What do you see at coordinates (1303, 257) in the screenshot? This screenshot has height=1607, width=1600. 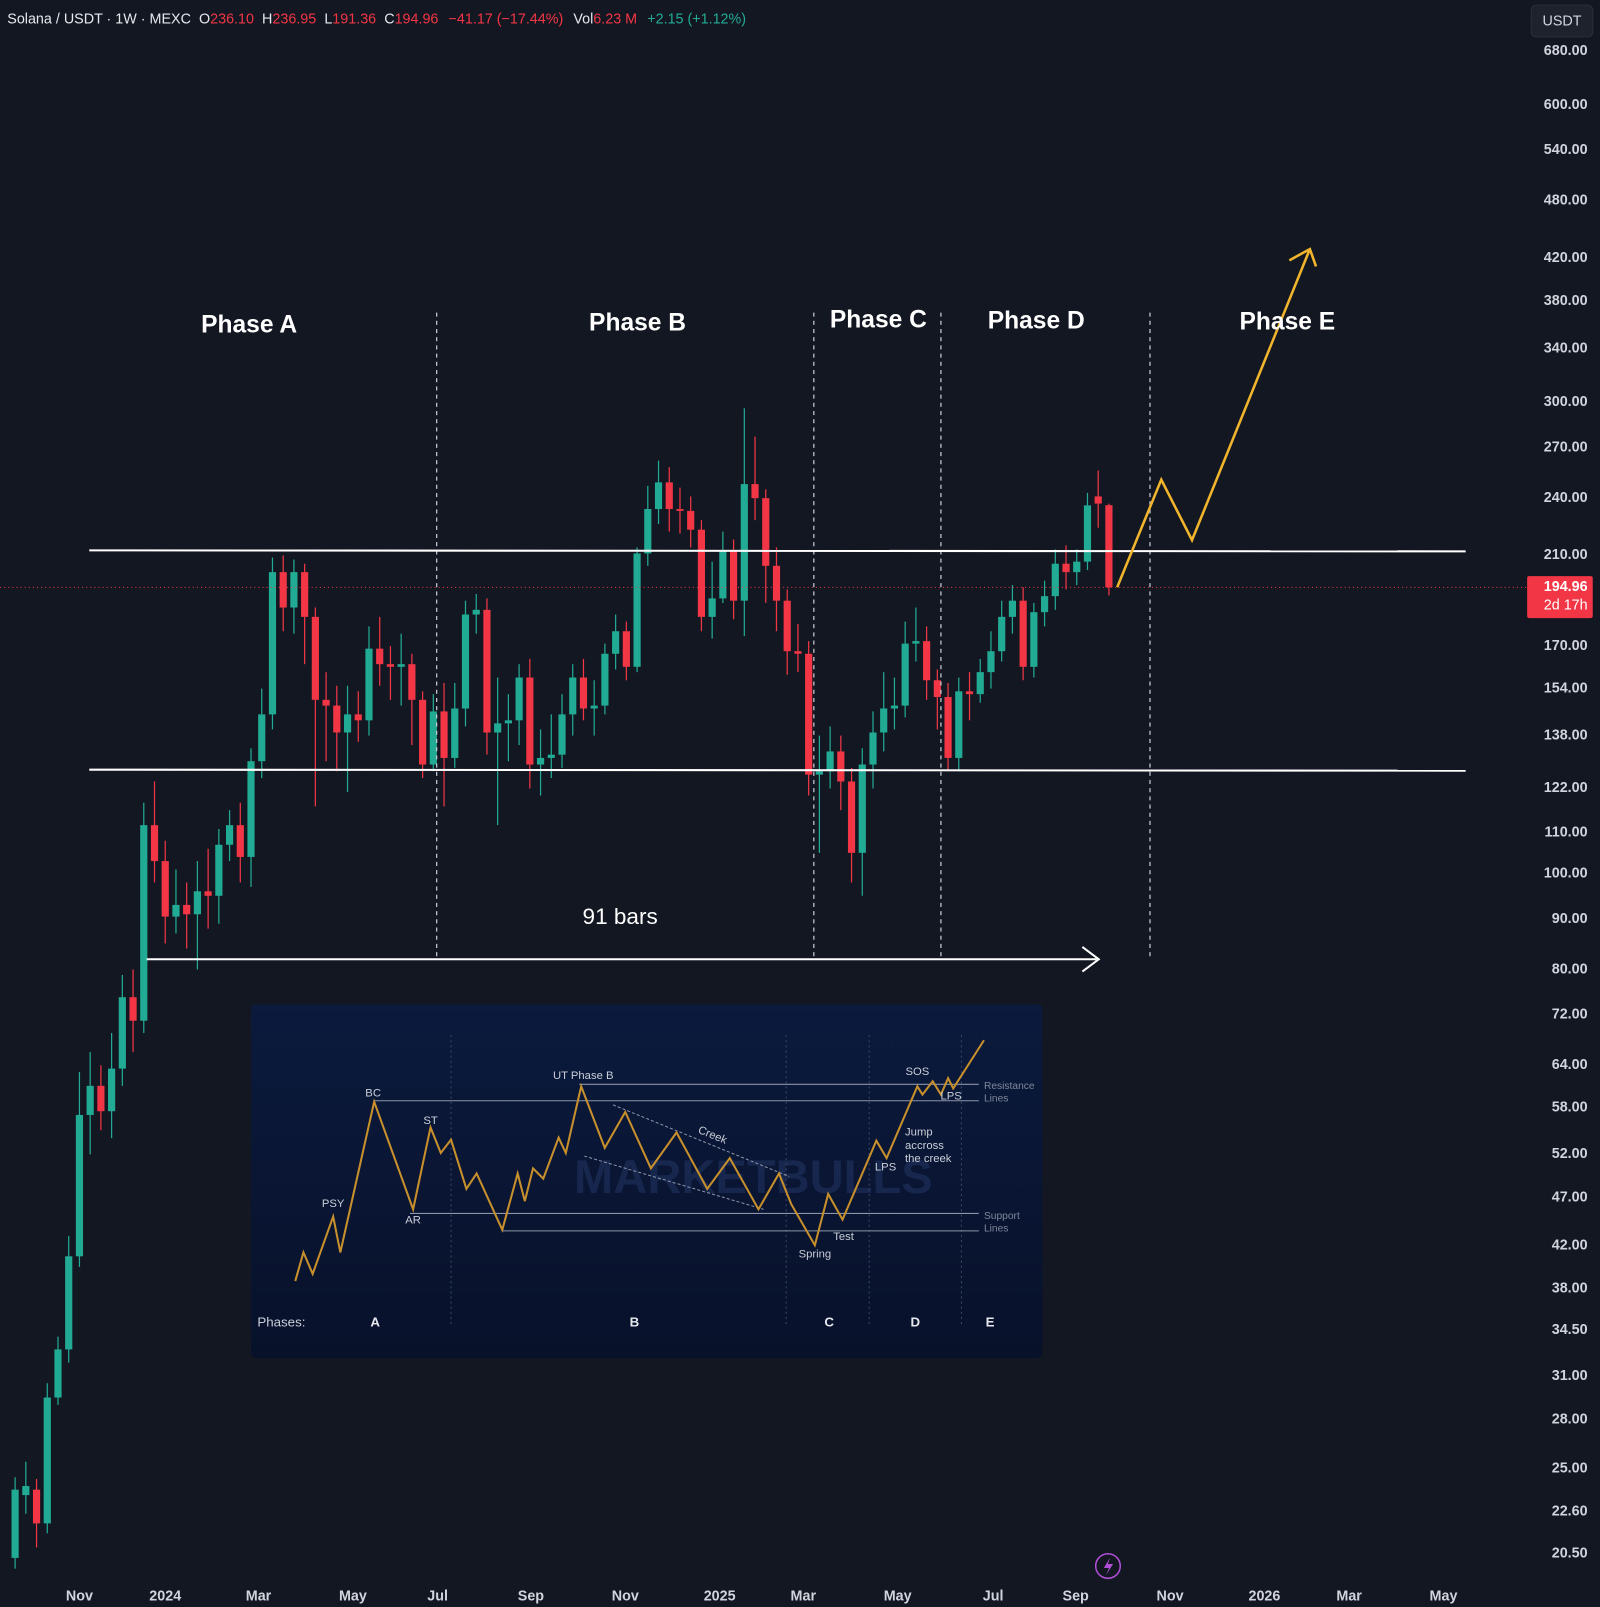 I see `projection-arrow-head` at bounding box center [1303, 257].